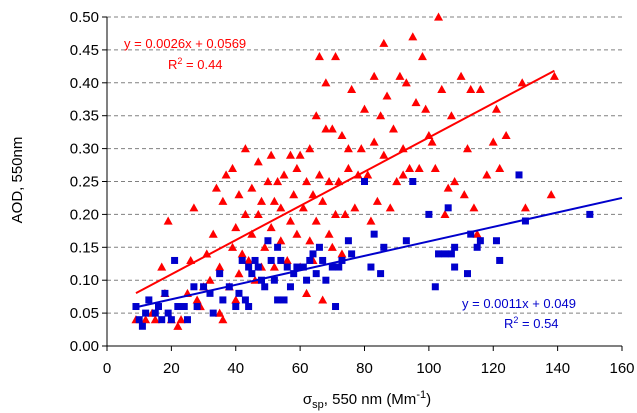 The width and height of the screenshot is (637, 413). Describe the element at coordinates (84, 313) in the screenshot. I see `y-tick-label: 0.05` at that location.